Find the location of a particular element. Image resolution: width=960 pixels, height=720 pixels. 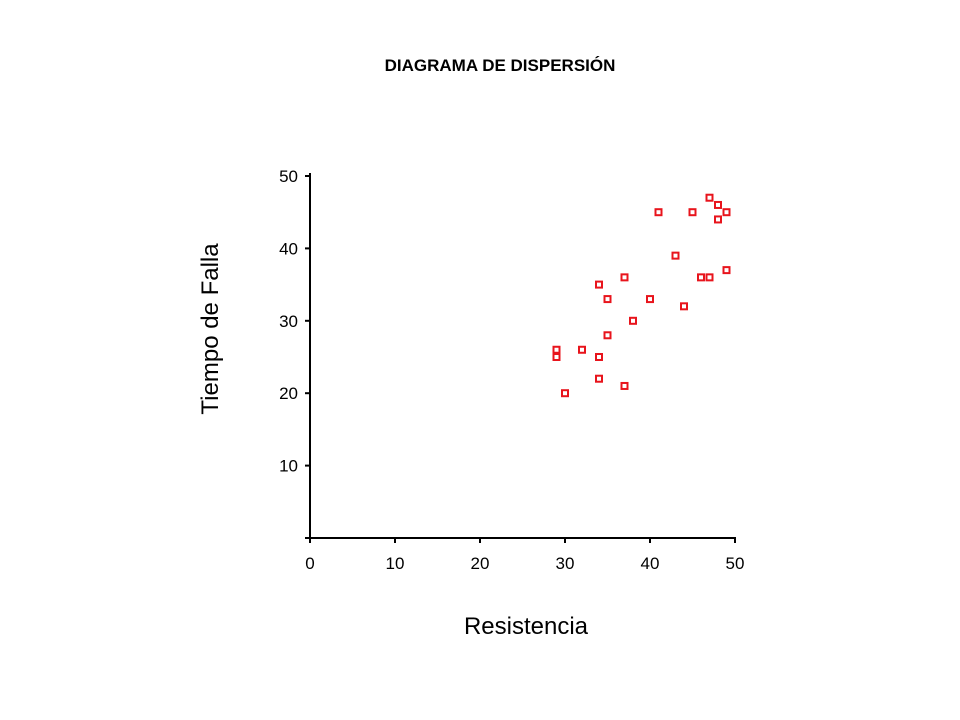

x-tick-label: 50 is located at coordinates (735, 563).